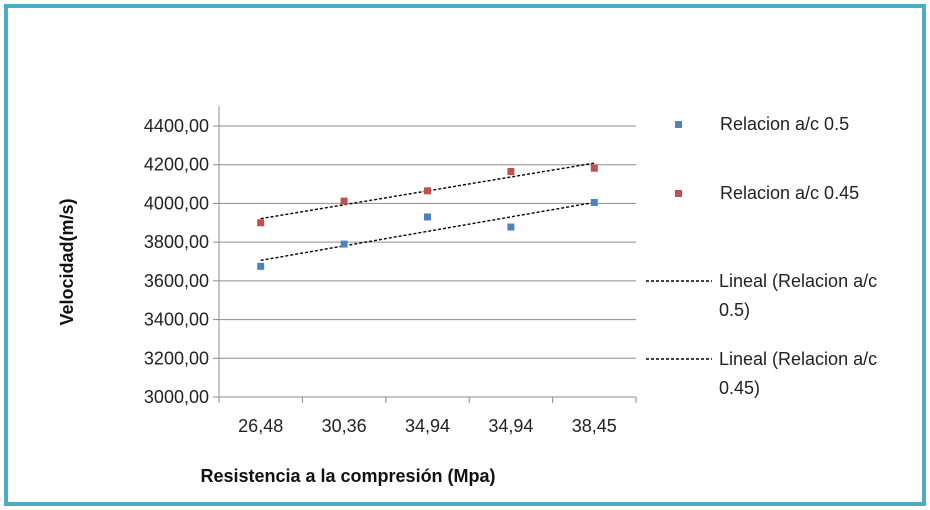 Image resolution: width=930 pixels, height=510 pixels. What do you see at coordinates (176, 397) in the screenshot?
I see `y-tick-label-0: 3000,00` at bounding box center [176, 397].